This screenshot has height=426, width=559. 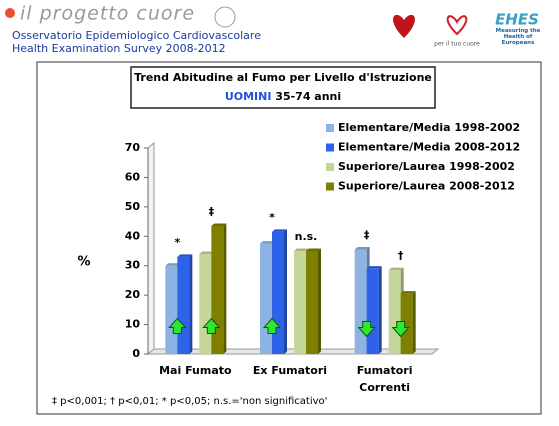 What do you see at coordinates (426, 166) in the screenshot?
I see `legend-label: Superiore/Laurea 1998-2002` at bounding box center [426, 166].